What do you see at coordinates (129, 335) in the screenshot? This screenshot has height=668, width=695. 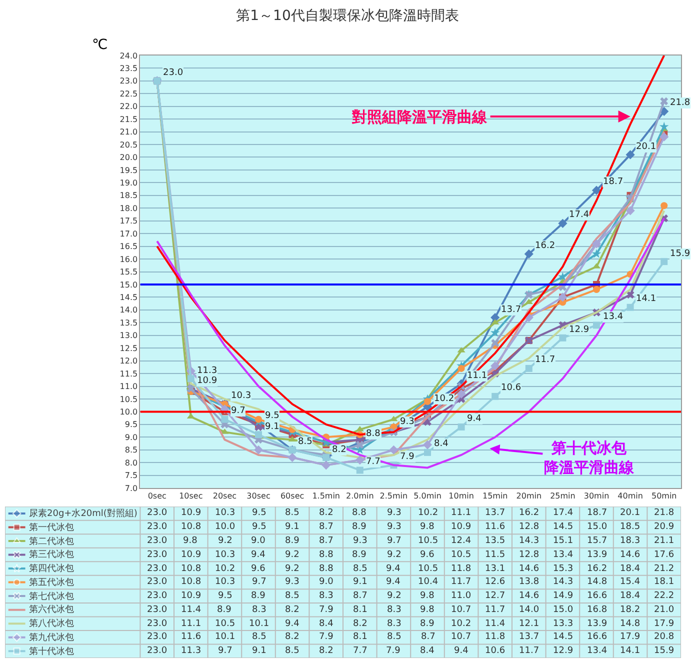 I see `y-tick-label: 13.0` at bounding box center [129, 335].